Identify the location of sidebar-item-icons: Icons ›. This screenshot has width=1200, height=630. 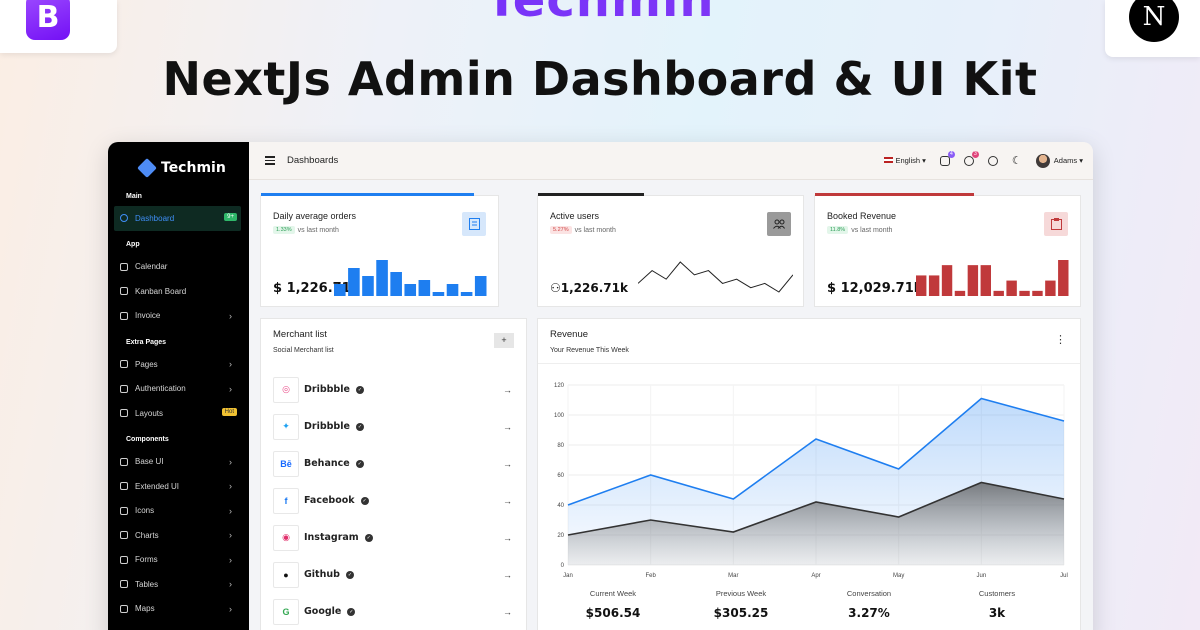
(178, 511).